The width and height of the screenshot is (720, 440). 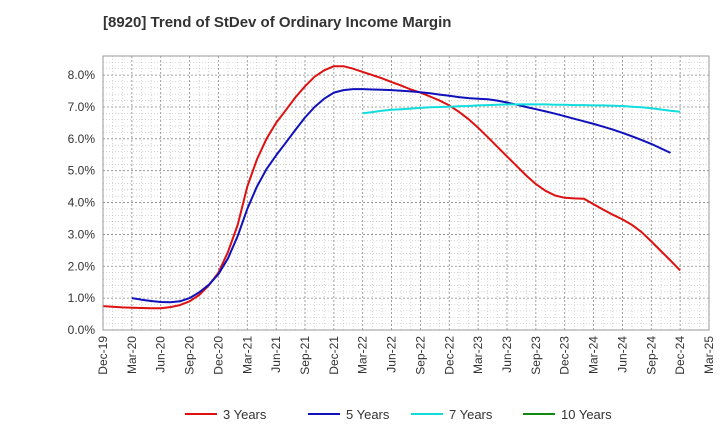 I want to click on series-line-7-years, so click(x=521, y=109).